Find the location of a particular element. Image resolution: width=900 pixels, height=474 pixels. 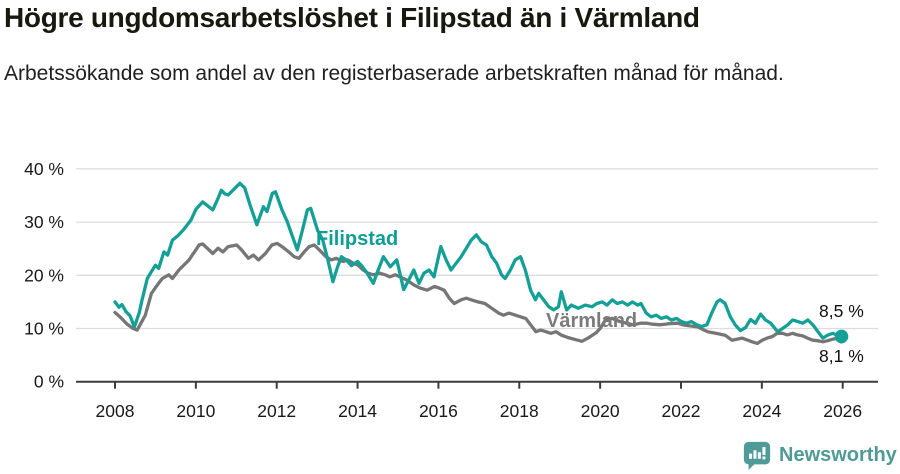

x-tick-label: 2020 is located at coordinates (600, 411).